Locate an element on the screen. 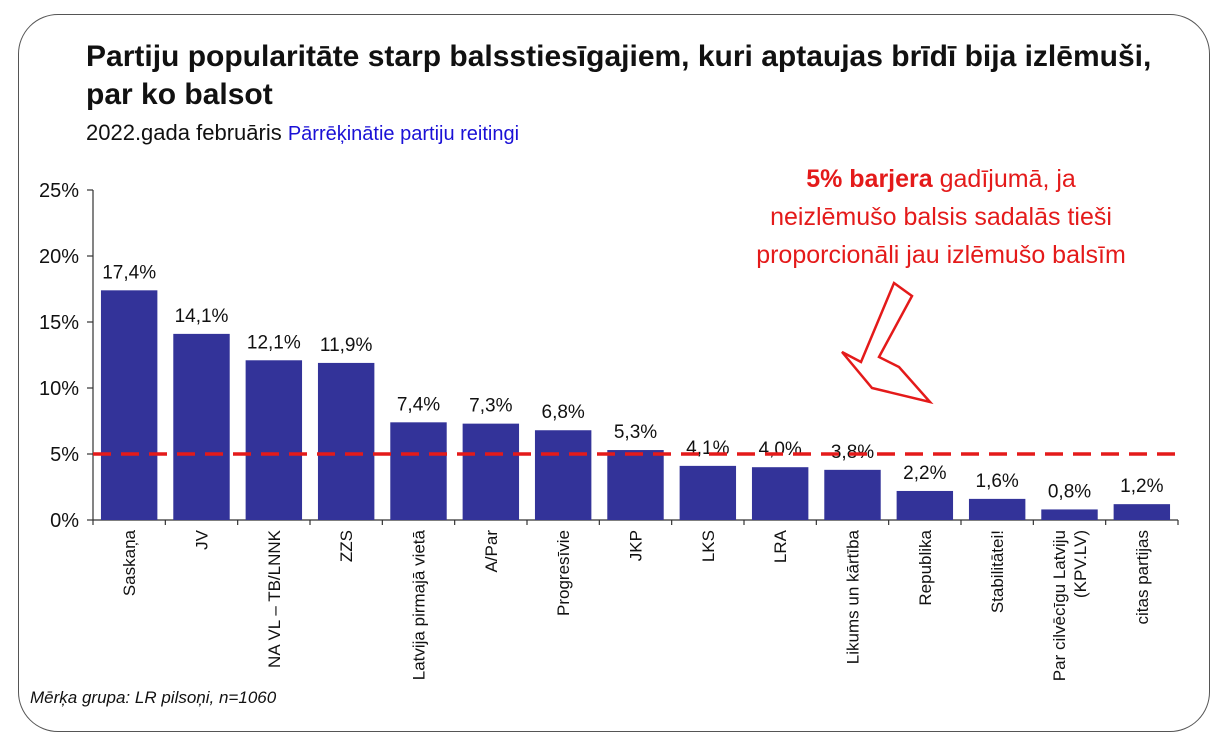 The width and height of the screenshot is (1230, 746). y-tick-label: 15% is located at coordinates (59, 323).